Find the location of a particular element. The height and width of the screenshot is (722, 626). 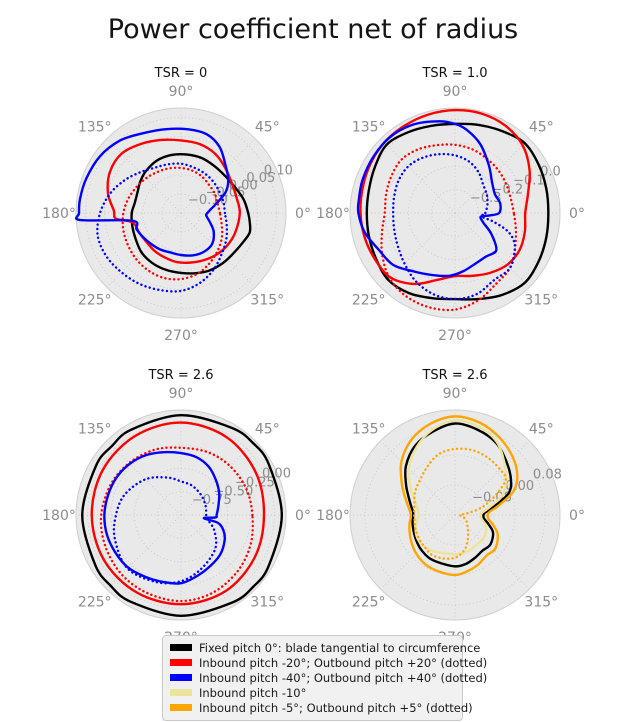

legend-swatch-black is located at coordinates (181, 647).